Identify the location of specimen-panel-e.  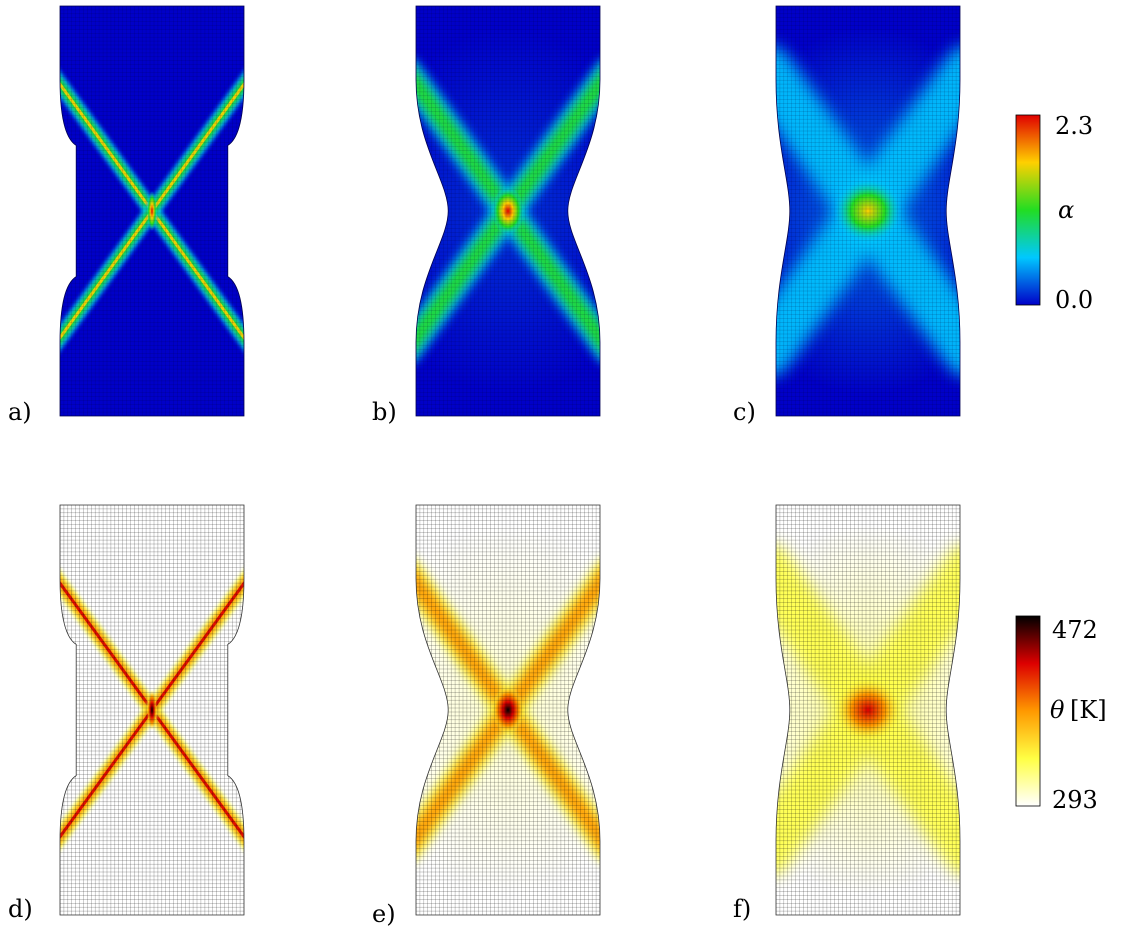
(508, 710).